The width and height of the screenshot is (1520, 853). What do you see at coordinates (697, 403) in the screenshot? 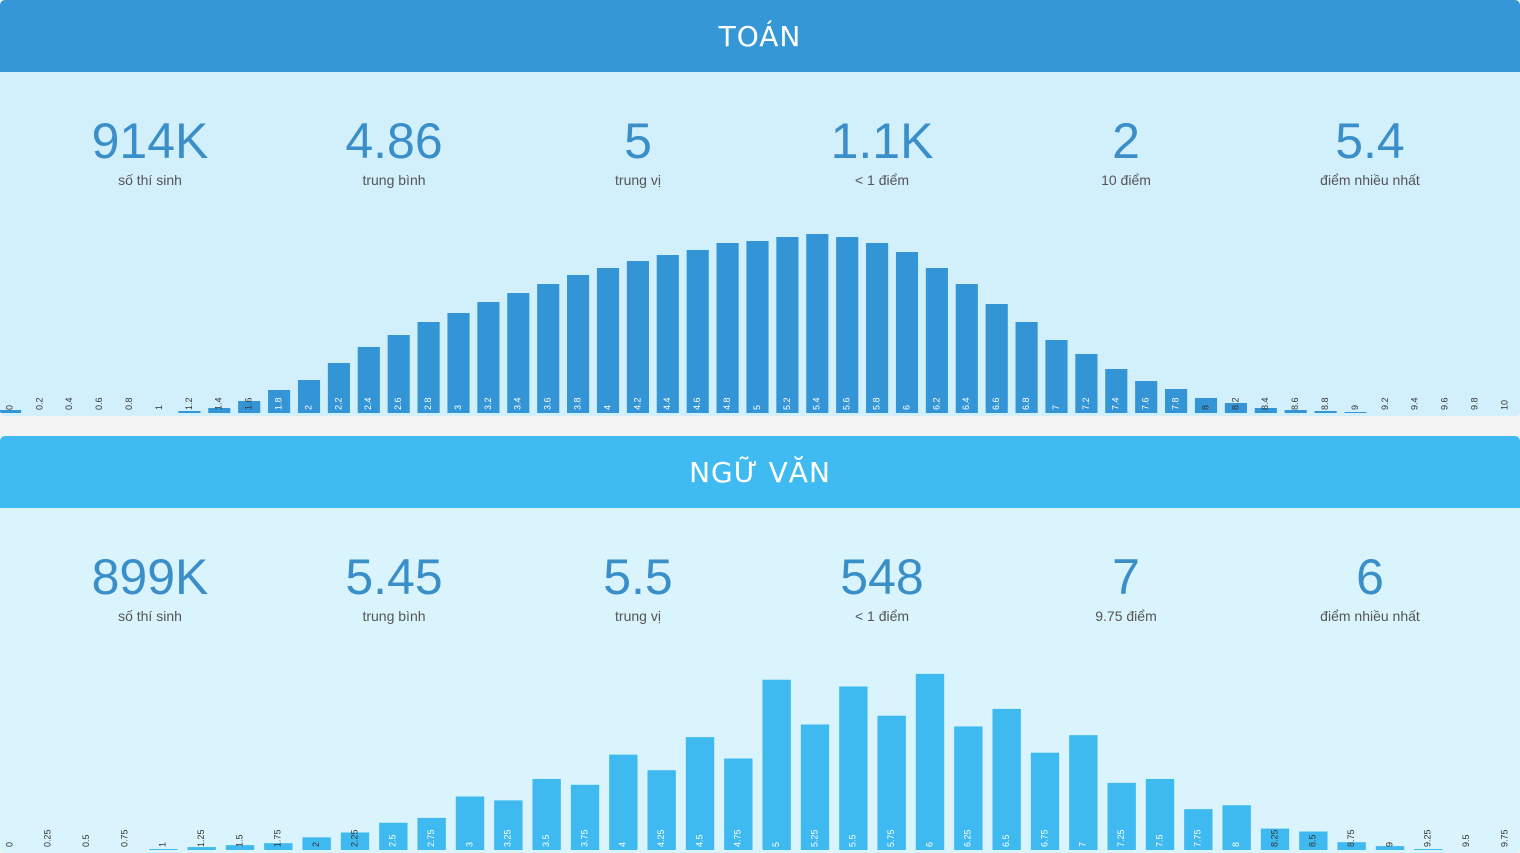
I see `x-tick-label: 4.6` at bounding box center [697, 403].